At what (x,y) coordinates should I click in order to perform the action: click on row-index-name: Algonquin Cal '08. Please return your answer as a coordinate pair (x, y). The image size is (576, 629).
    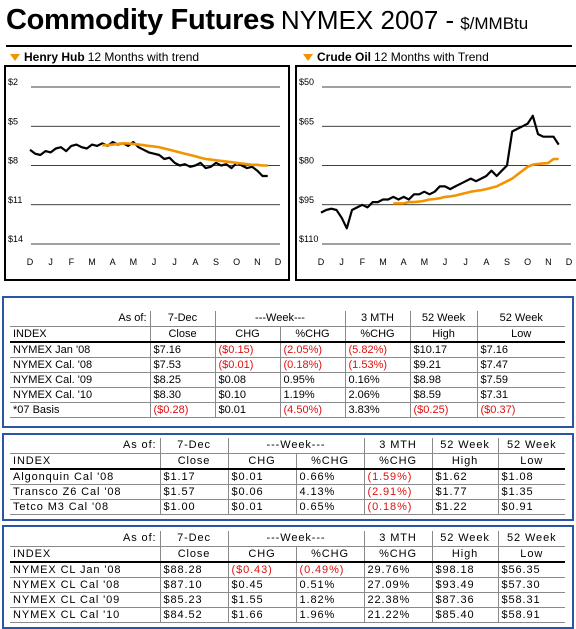
    Looking at the image, I should click on (85, 476).